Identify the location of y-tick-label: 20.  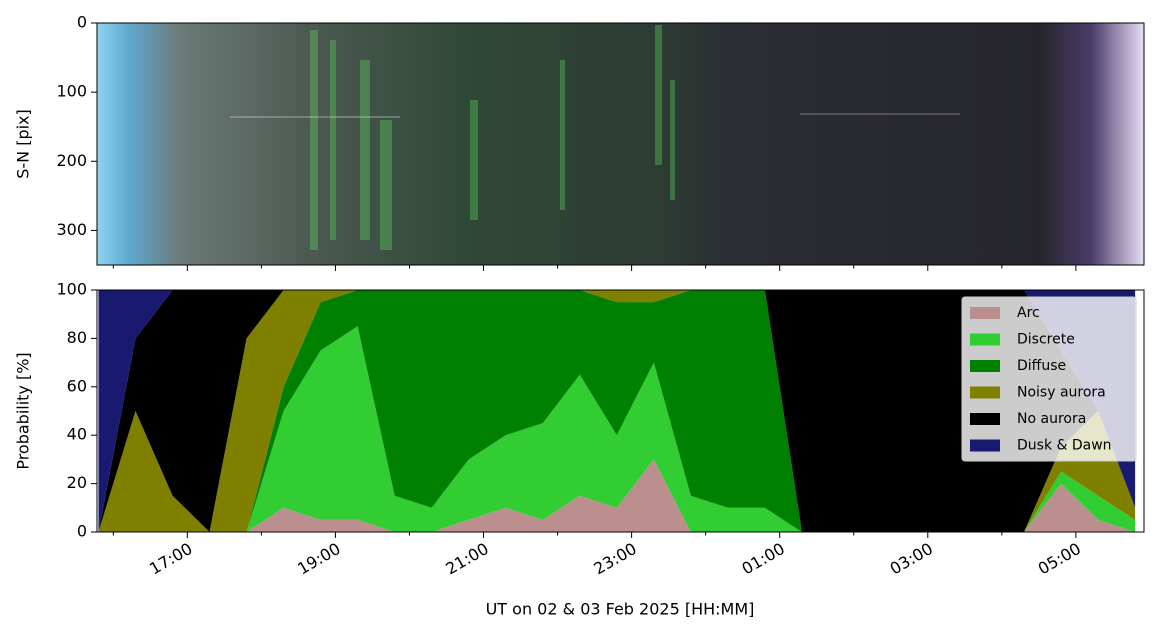
(77, 482).